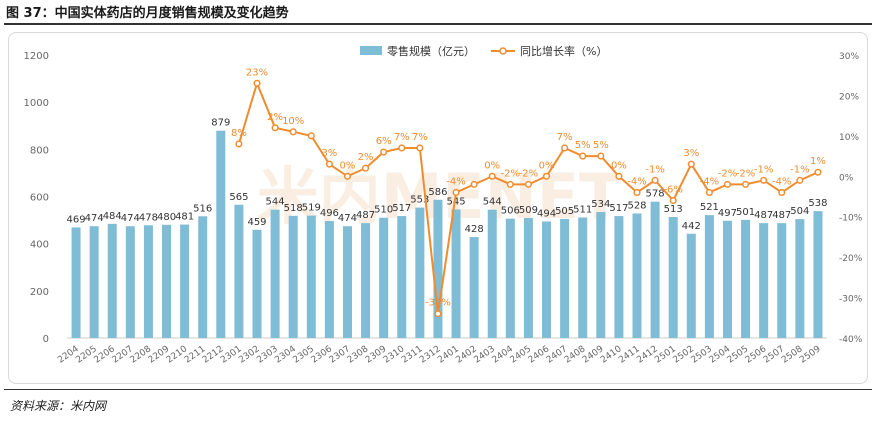  I want to click on y-left-tick-label: 1000, so click(36, 103).